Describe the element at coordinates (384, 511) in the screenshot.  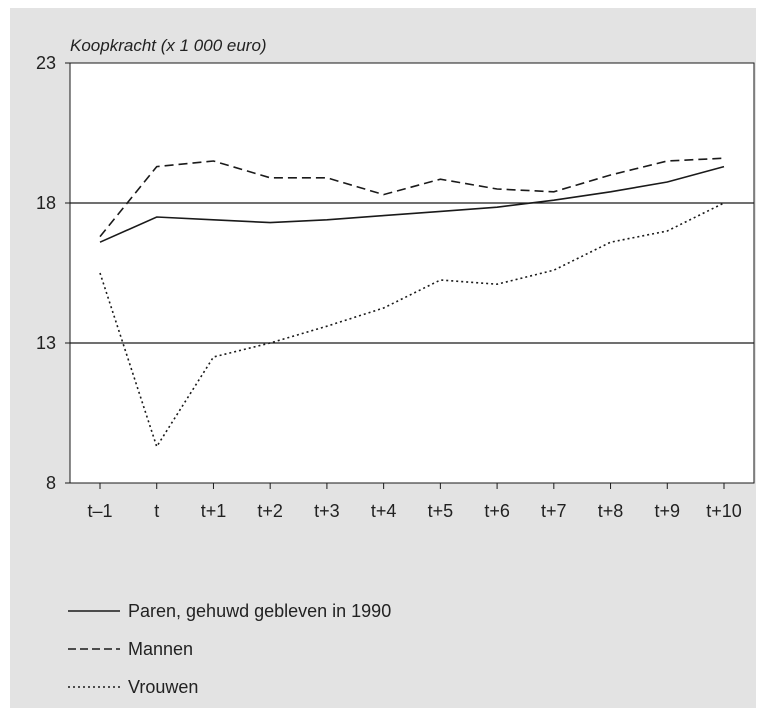
I see `x-tick-label: t+4` at that location.